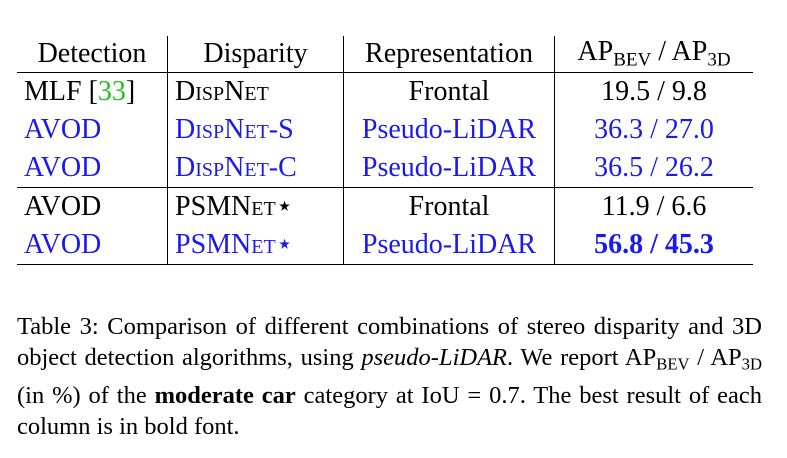  I want to click on header-cell: Detection, so click(92, 54).